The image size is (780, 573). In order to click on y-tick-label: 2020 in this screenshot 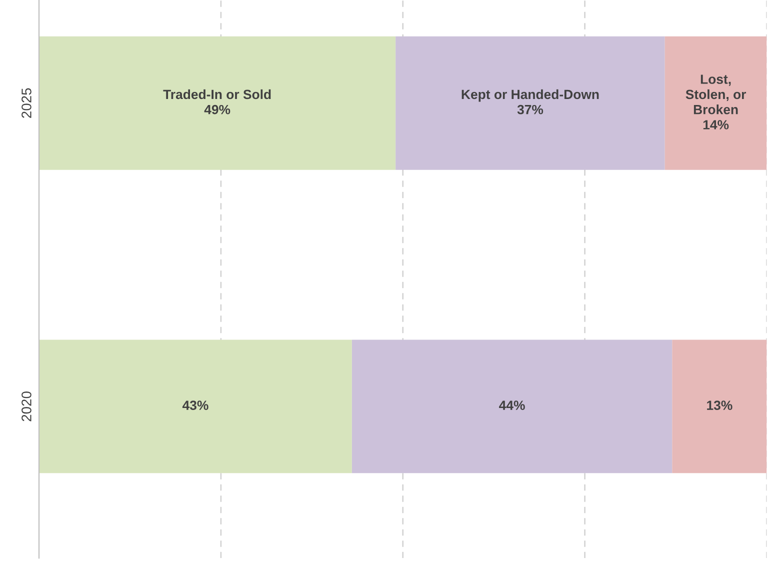, I will do `click(27, 407)`.